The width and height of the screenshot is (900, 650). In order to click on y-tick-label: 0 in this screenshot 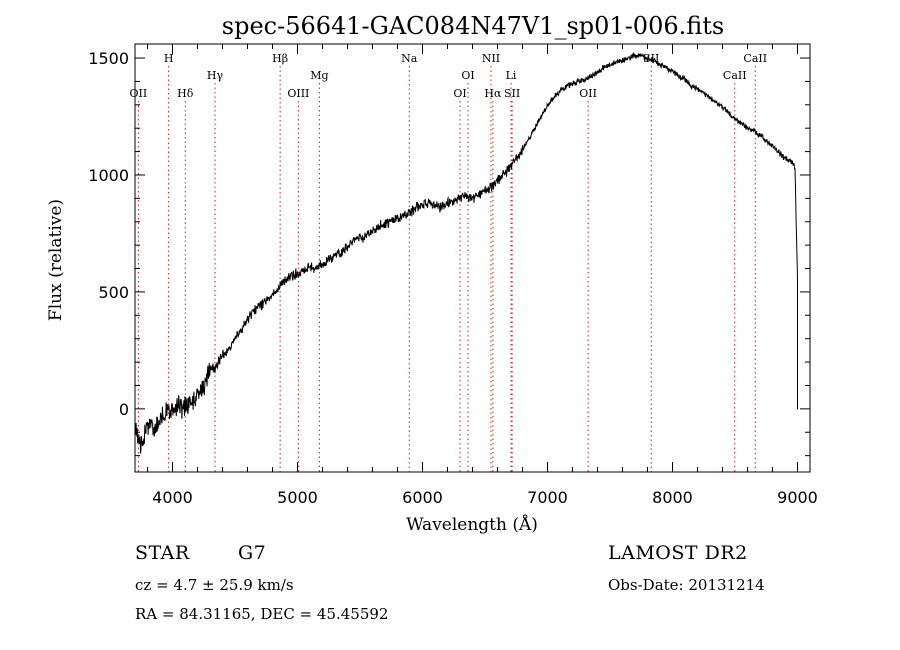, I will do `click(124, 409)`.